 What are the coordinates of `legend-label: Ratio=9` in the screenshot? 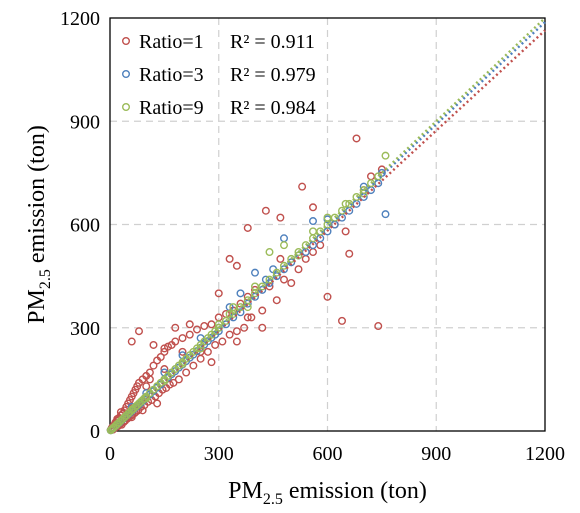 It's located at (171, 108).